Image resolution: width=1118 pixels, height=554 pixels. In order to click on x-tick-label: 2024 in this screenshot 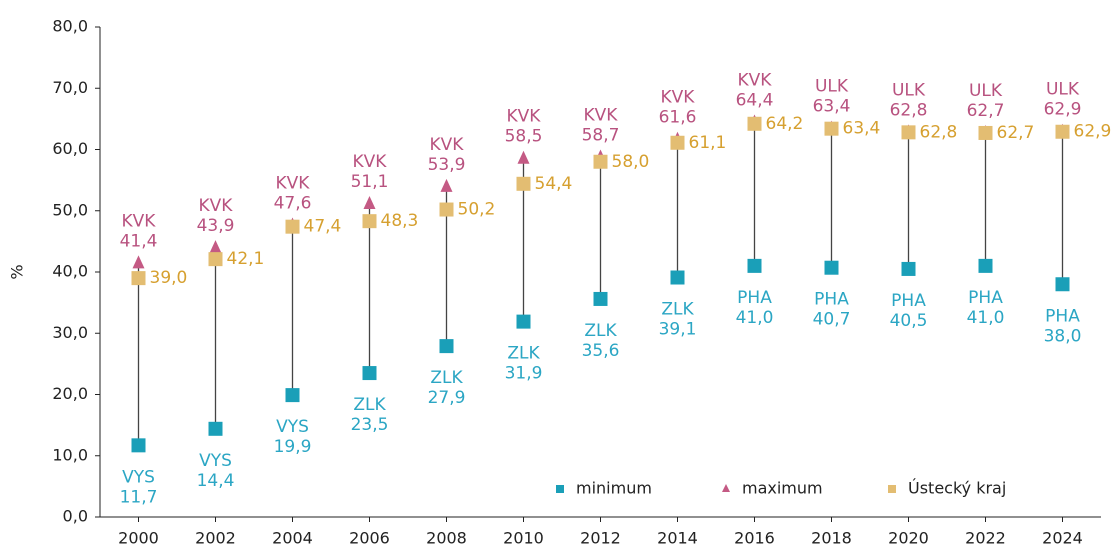, I will do `click(1062, 538)`.